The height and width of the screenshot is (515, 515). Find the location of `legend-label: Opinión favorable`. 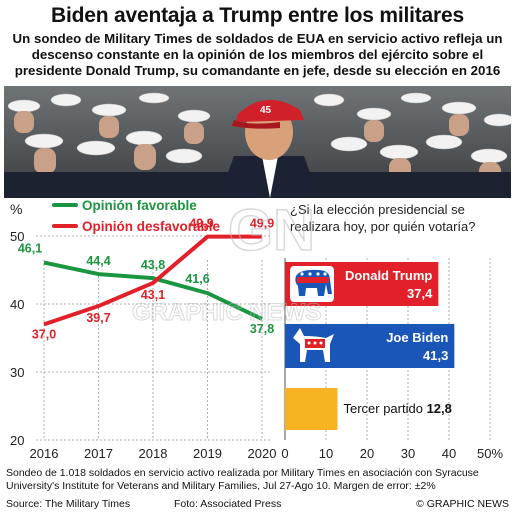

legend-label: Opinión favorable is located at coordinates (139, 205).